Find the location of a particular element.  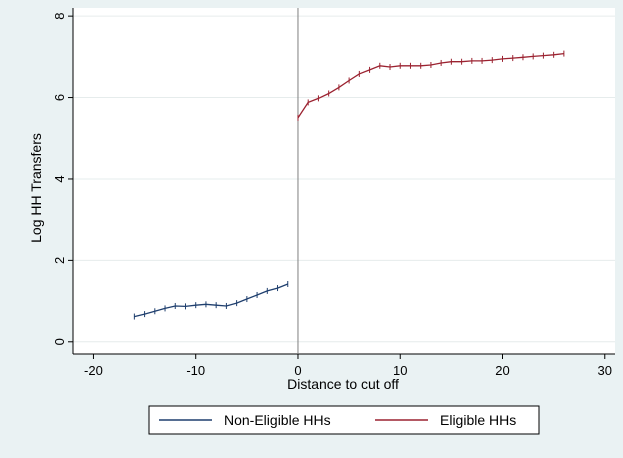

y-axis-label: Log HH Transfers is located at coordinates (36, 188).